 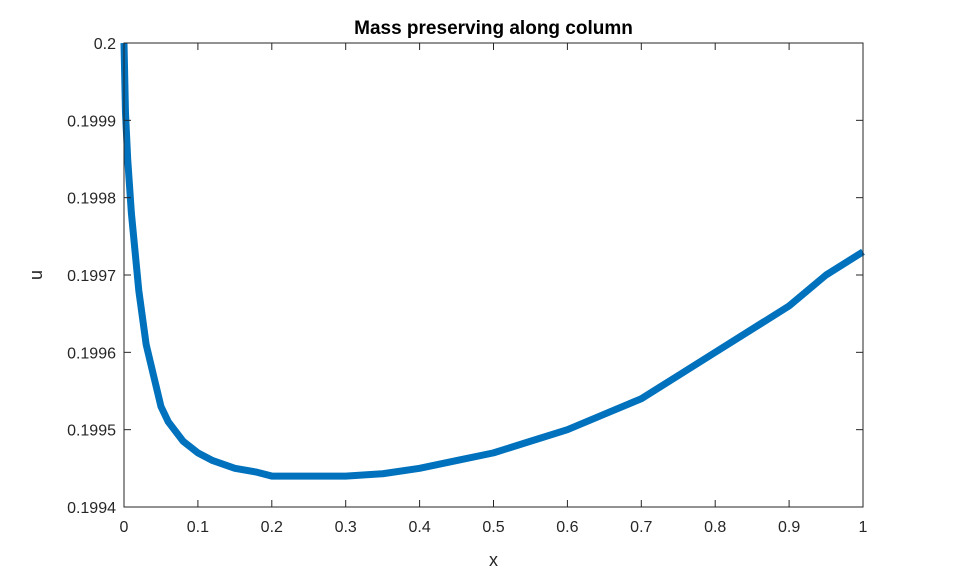 I want to click on y-axis-label: u, so click(x=36, y=275).